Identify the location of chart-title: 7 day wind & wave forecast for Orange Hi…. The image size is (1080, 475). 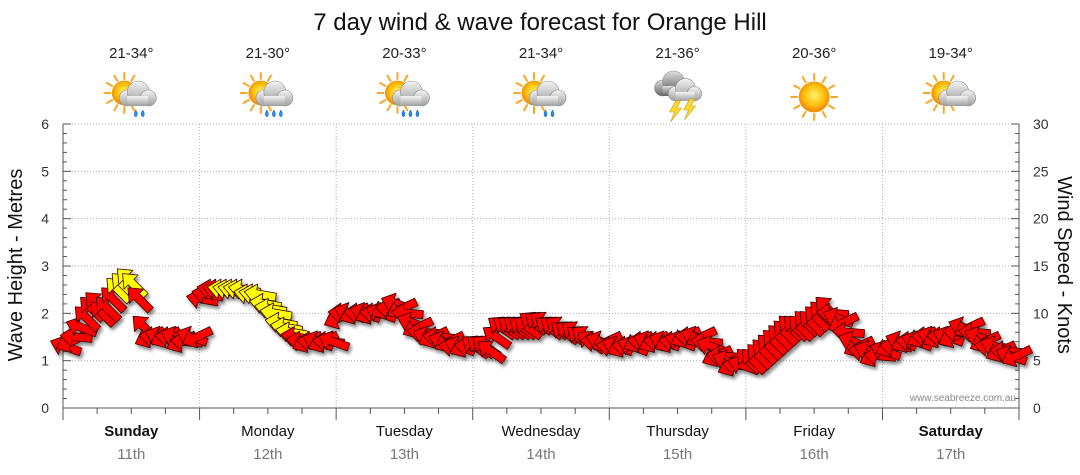
(540, 22).